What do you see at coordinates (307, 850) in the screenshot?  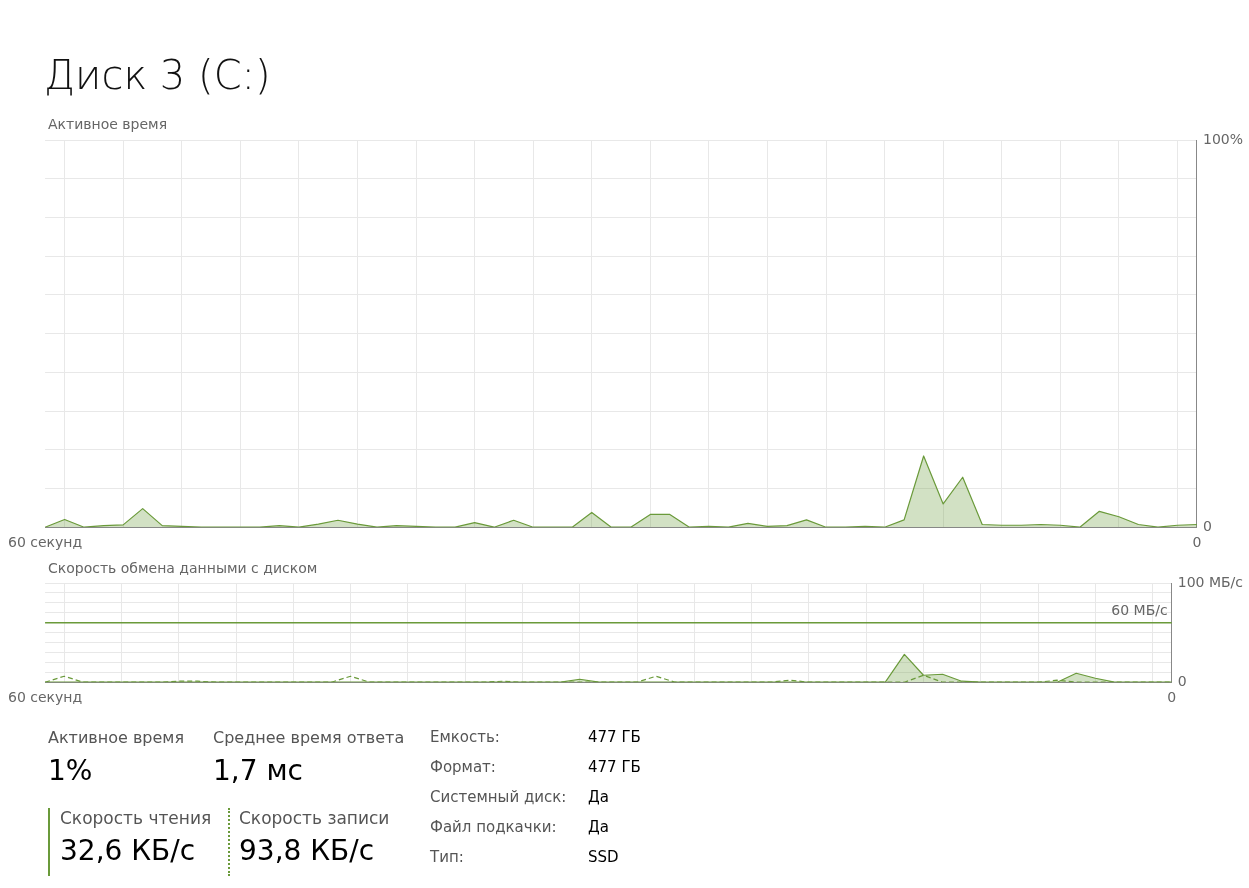 I see `text: 93,8 КБ/с` at bounding box center [307, 850].